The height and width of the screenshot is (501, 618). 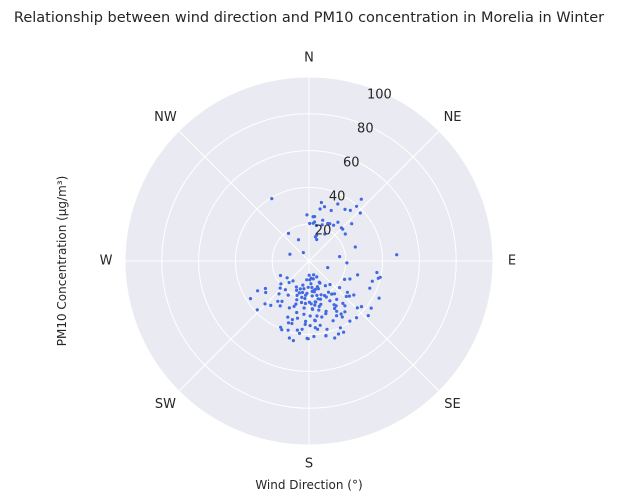 I want to click on grid-spoke, so click(x=374, y=196).